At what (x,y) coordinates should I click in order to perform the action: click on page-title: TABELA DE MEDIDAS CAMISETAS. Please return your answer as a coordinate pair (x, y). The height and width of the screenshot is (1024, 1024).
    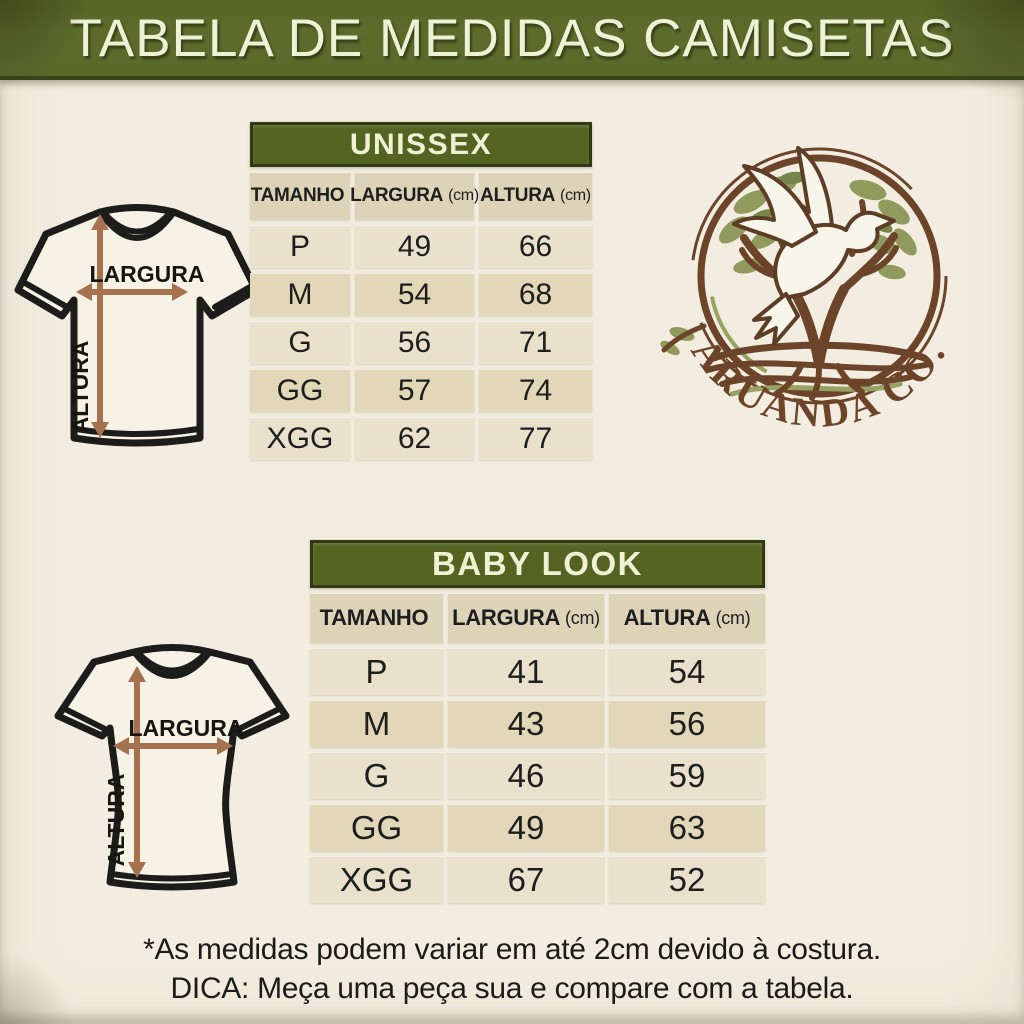
    Looking at the image, I should click on (512, 38).